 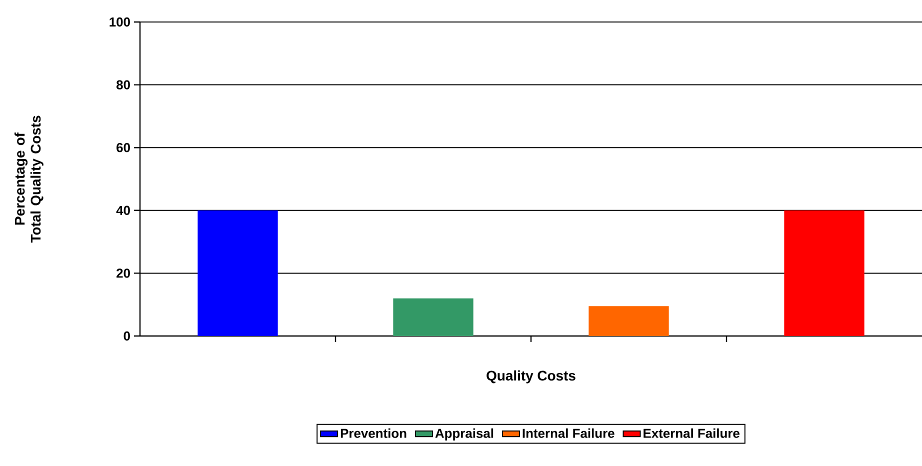 What do you see at coordinates (120, 22) in the screenshot?
I see `y-tick-label: 100` at bounding box center [120, 22].